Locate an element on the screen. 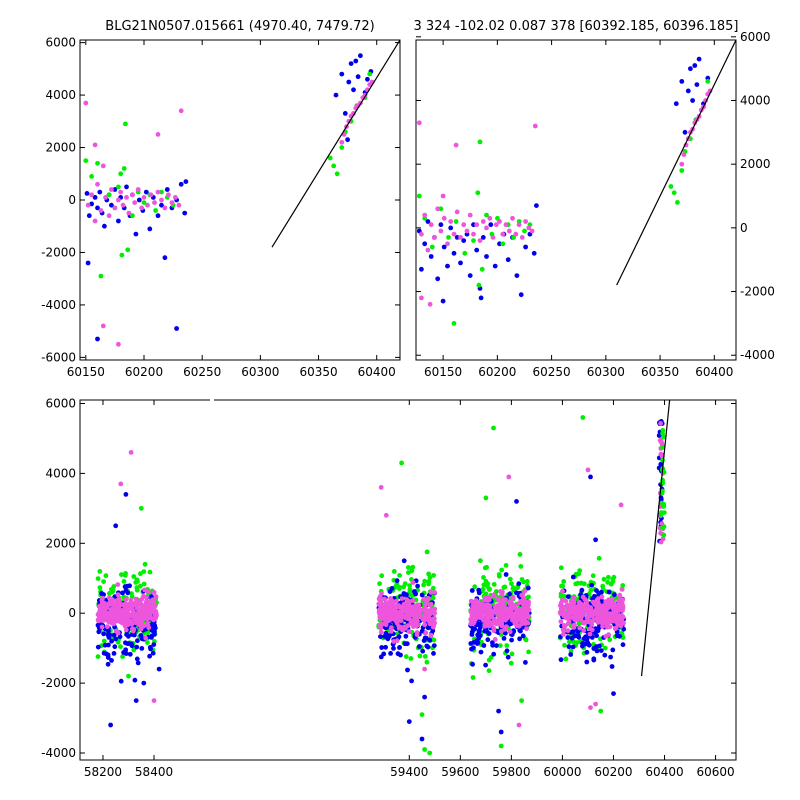  y-tick-label: -2000 is located at coordinates (757, 292).